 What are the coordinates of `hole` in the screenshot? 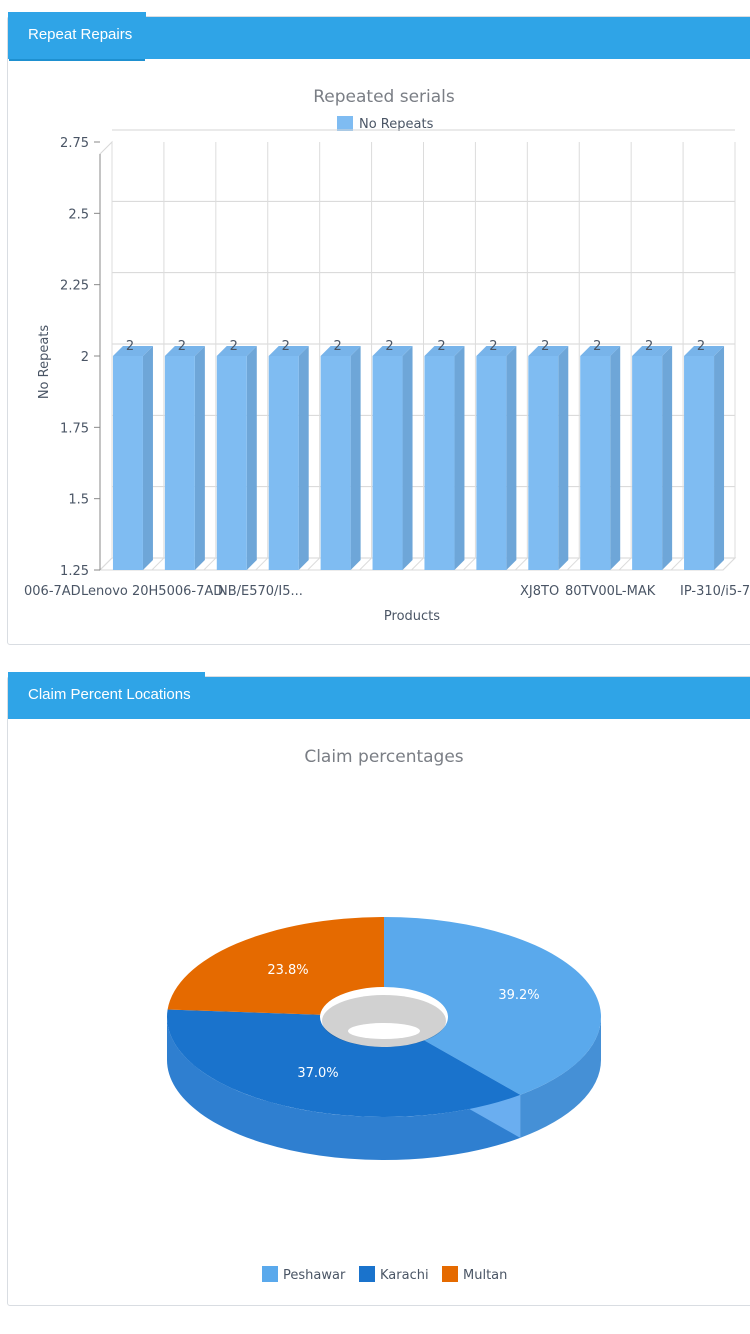 It's located at (384, 1031).